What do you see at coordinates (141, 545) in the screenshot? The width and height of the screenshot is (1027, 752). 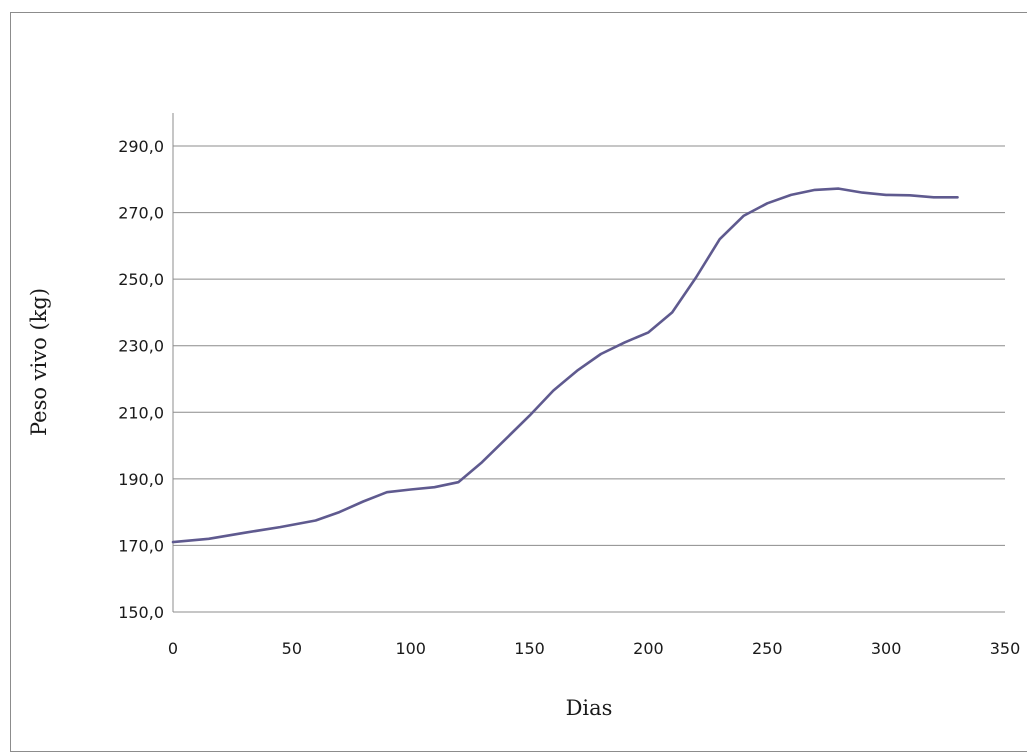 I see `y-tick-label: 170,0` at bounding box center [141, 545].